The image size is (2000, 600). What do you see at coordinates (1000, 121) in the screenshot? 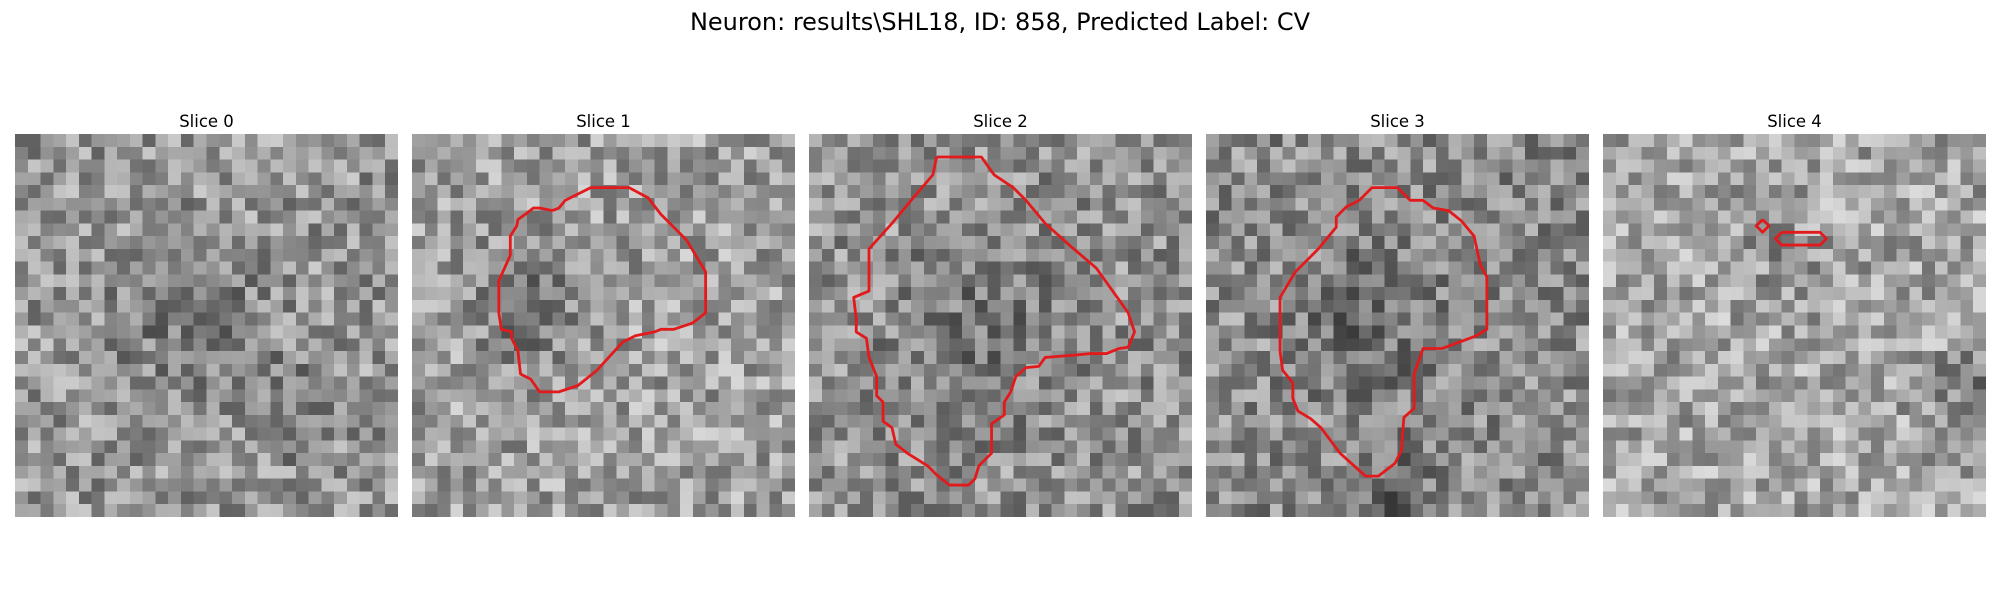
I see `slice-title-2: Slice 2` at bounding box center [1000, 121].